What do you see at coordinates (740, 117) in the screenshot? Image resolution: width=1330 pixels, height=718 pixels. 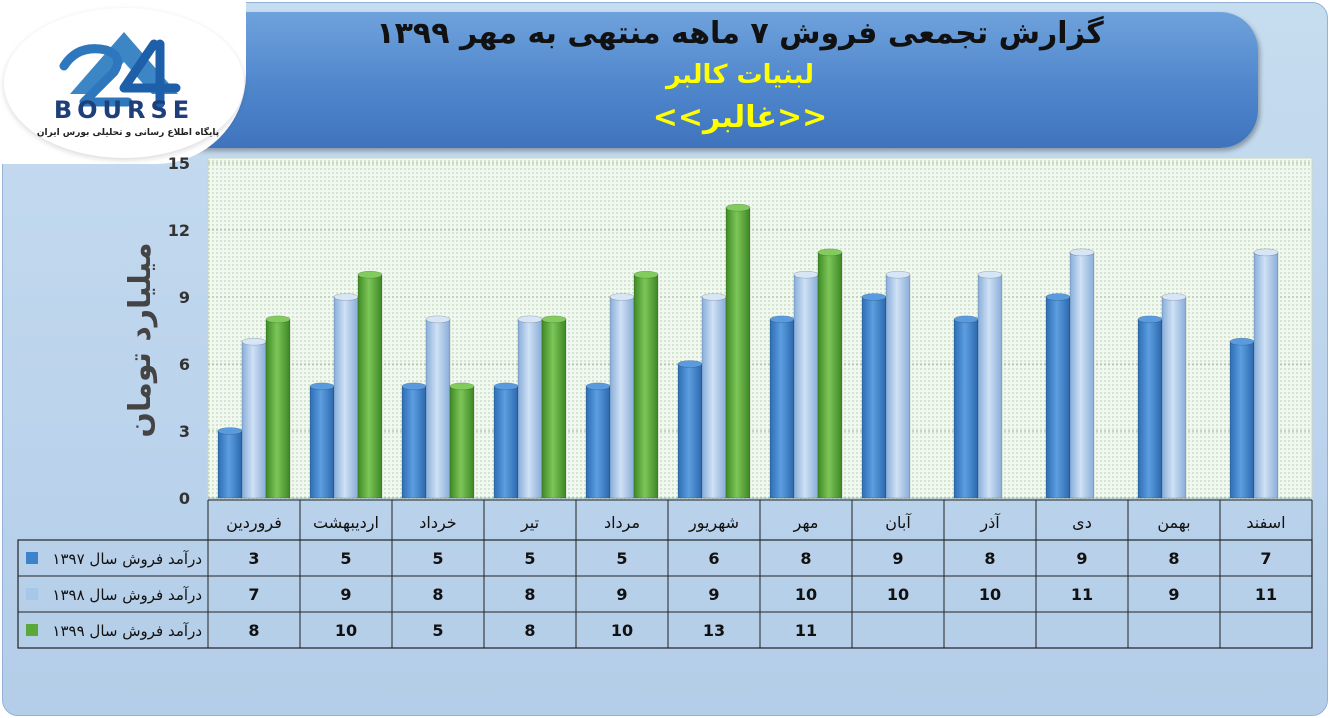 I see `ticker-symbol: <<غالبر>>` at bounding box center [740, 117].